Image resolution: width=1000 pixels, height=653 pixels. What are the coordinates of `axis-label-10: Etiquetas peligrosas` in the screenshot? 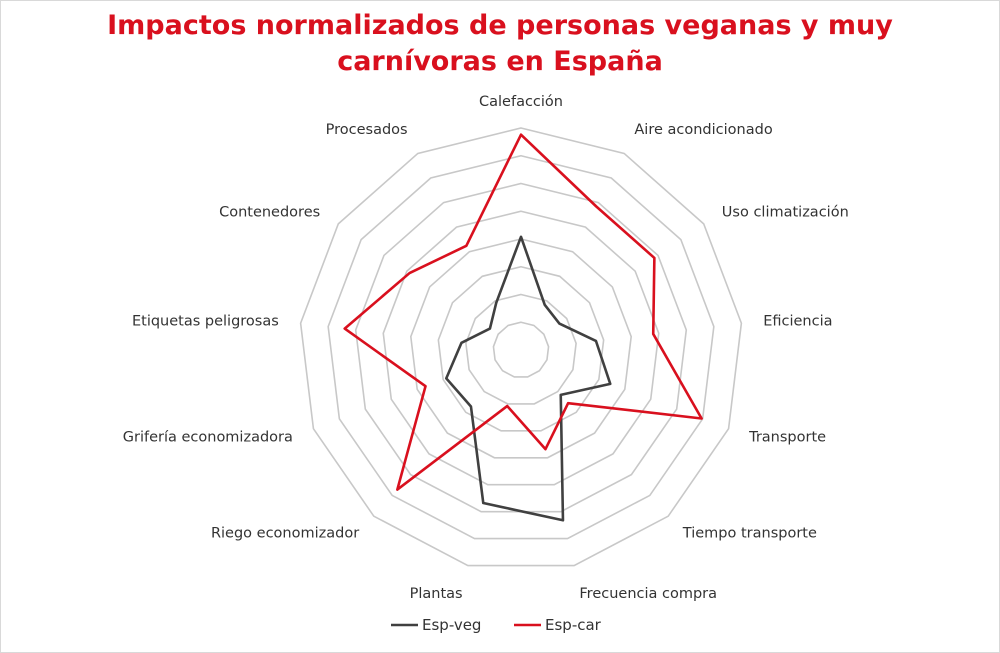 It's located at (205, 322).